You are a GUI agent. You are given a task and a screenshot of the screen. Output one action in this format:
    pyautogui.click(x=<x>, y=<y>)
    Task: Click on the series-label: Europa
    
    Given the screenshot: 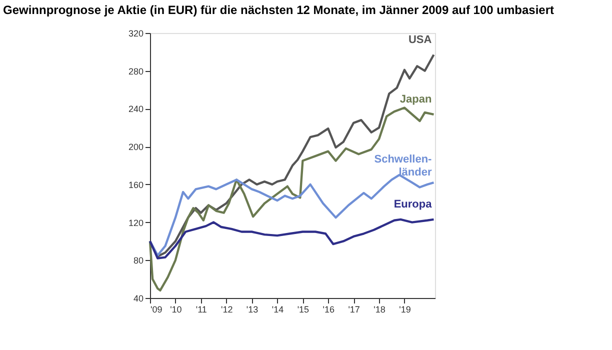 What is the action you would take?
    pyautogui.click(x=413, y=204)
    